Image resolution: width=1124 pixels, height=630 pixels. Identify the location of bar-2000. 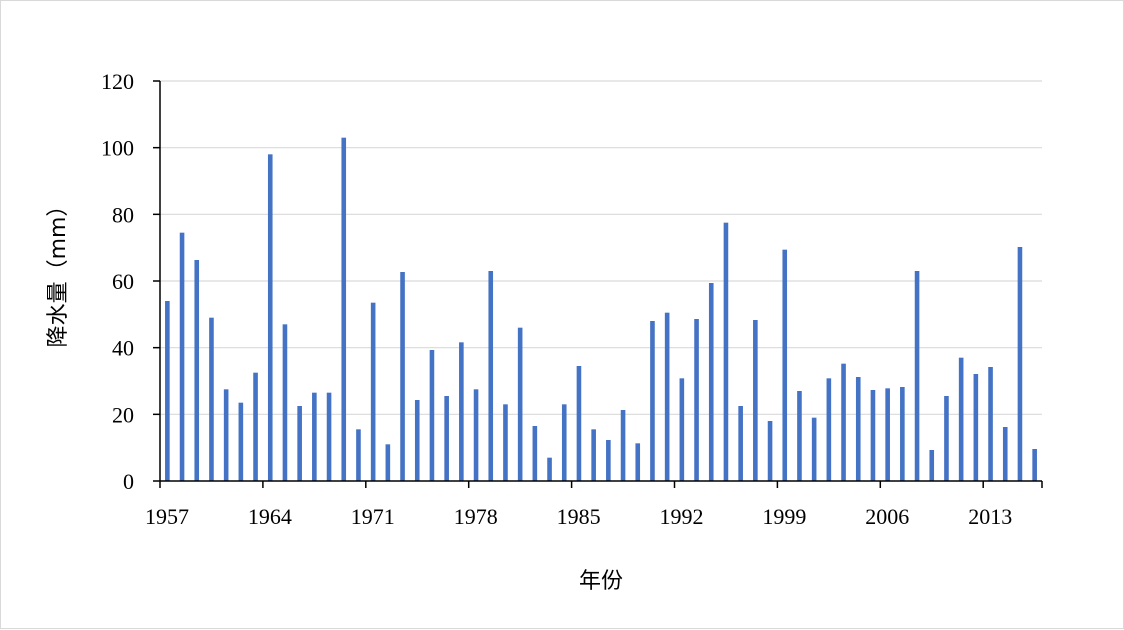
(799, 436).